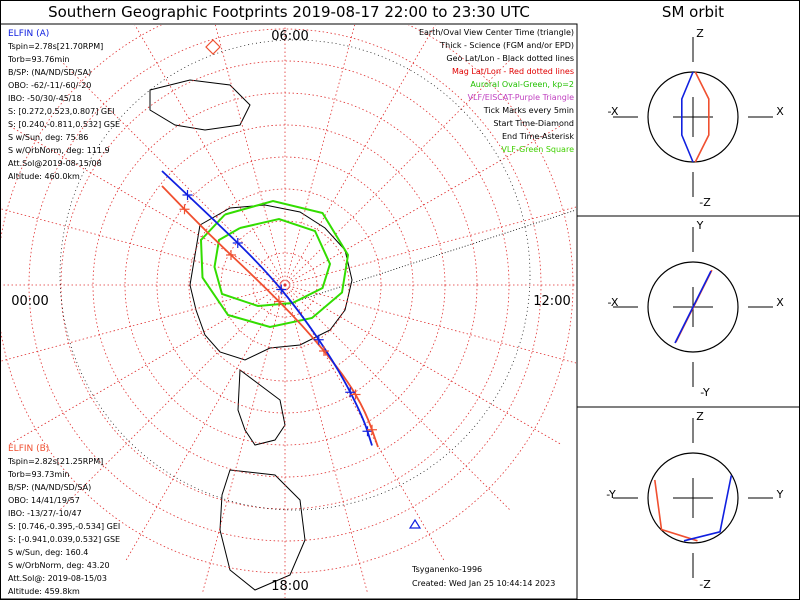  I want to click on time-label-bottom: 18:00, so click(289, 586).